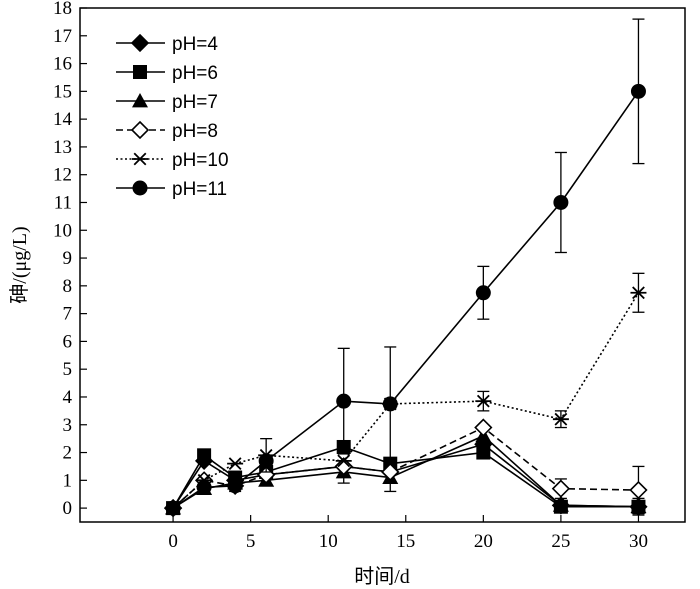  Describe the element at coordinates (195, 102) in the screenshot. I see `legend-label-2: pH=7` at that location.